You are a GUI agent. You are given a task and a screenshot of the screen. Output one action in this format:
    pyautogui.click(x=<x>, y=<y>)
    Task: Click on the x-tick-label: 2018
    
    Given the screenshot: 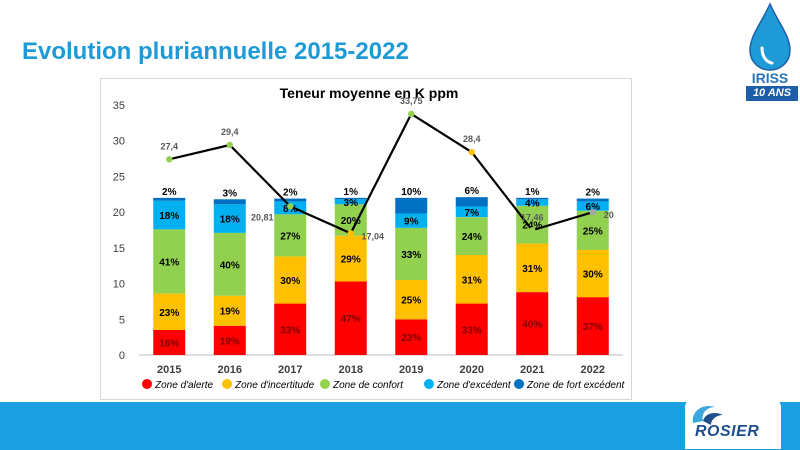 What is the action you would take?
    pyautogui.click(x=351, y=370)
    